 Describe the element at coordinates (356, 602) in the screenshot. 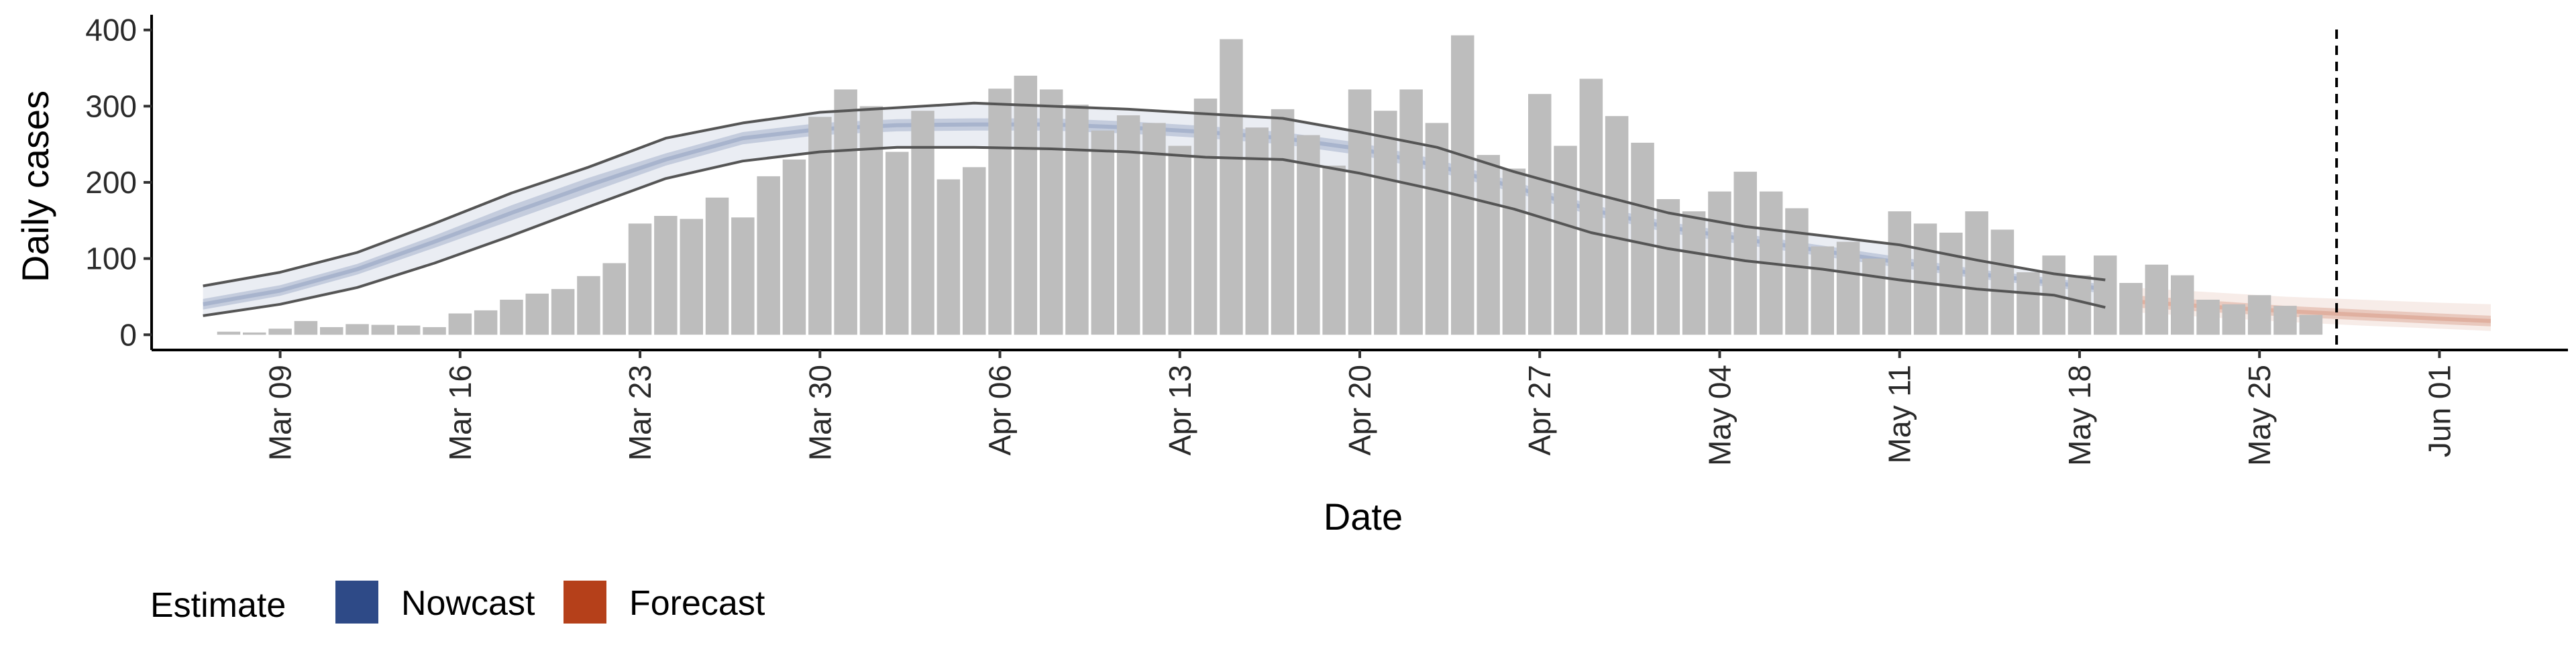

I see `legend-swatch-nowcast` at that location.